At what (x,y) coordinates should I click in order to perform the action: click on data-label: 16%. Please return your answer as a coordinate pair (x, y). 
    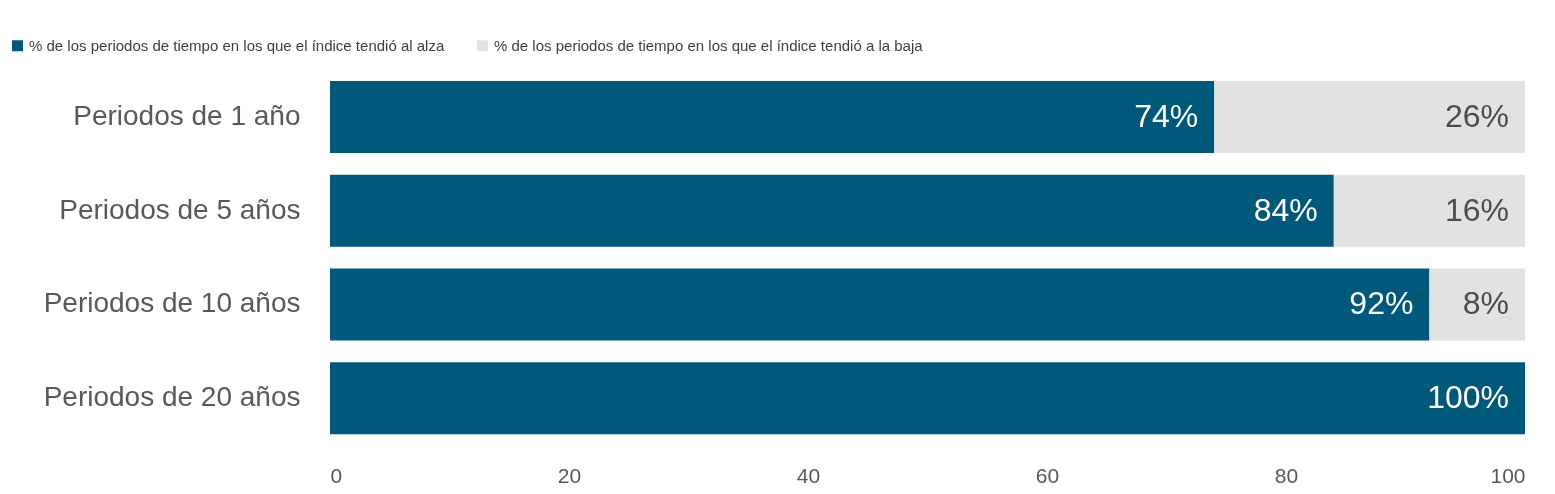
    Looking at the image, I should click on (1476, 209).